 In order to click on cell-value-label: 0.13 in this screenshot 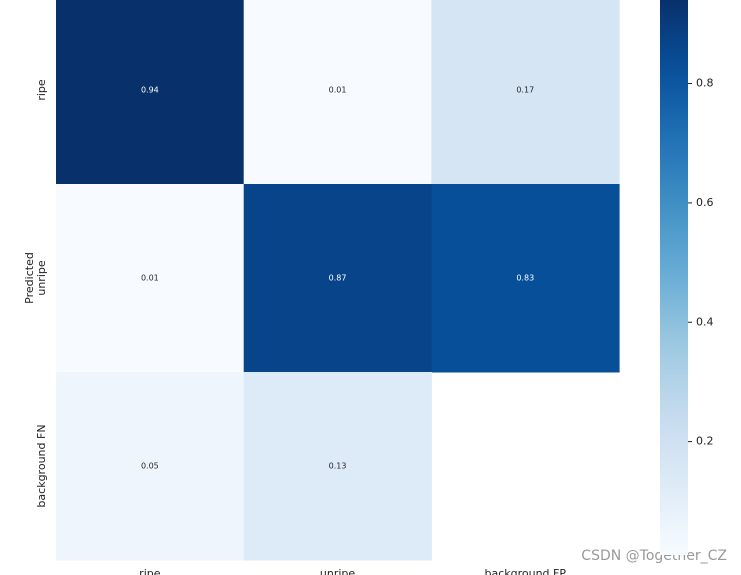, I will do `click(338, 466)`.